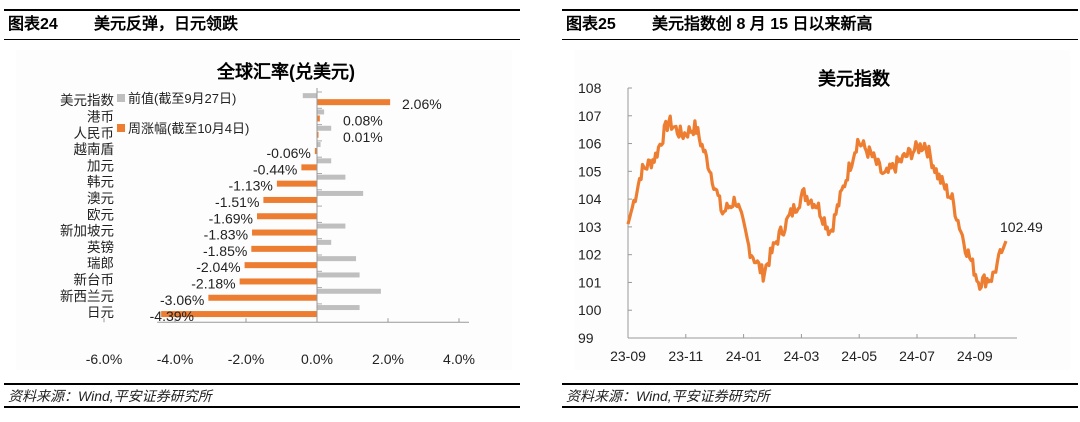  Describe the element at coordinates (590, 282) in the screenshot. I see `y-tick-label: 101` at that location.